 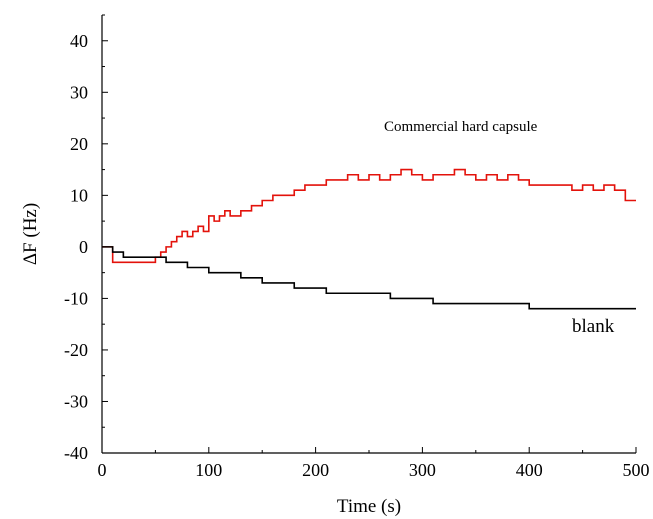 I want to click on y-tick-label: 10, so click(x=79, y=195).